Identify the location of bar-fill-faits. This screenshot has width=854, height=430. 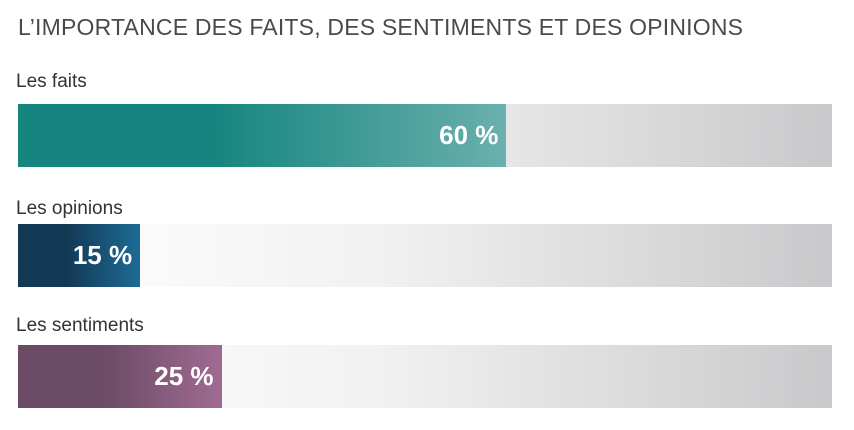
(262, 135).